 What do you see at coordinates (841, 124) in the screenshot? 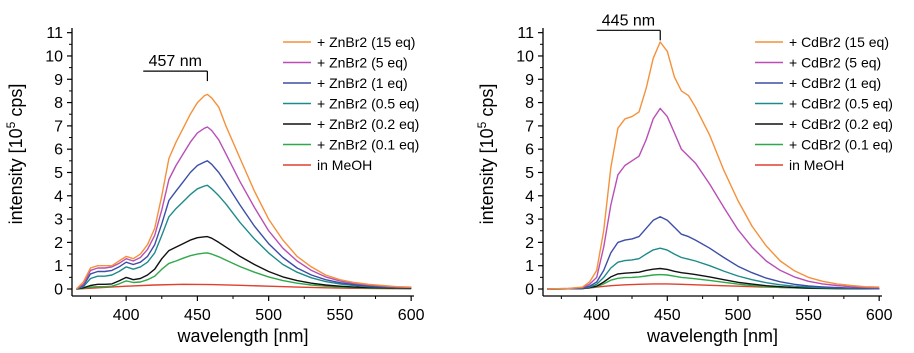
I see `legend-label-4: + CdBr2 (0.2 eq)` at bounding box center [841, 124].